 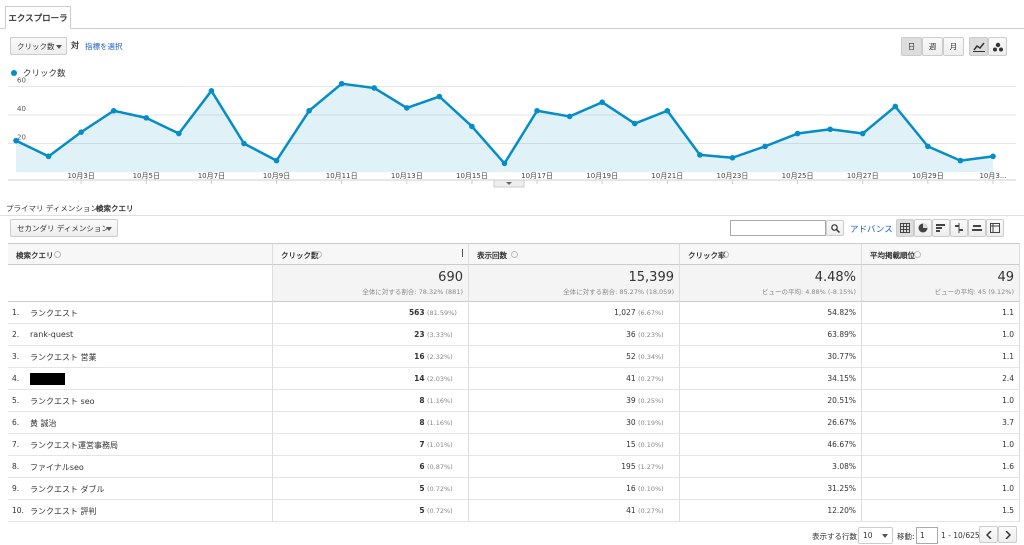 What do you see at coordinates (1007, 534) in the screenshot?
I see `next-page` at bounding box center [1007, 534].